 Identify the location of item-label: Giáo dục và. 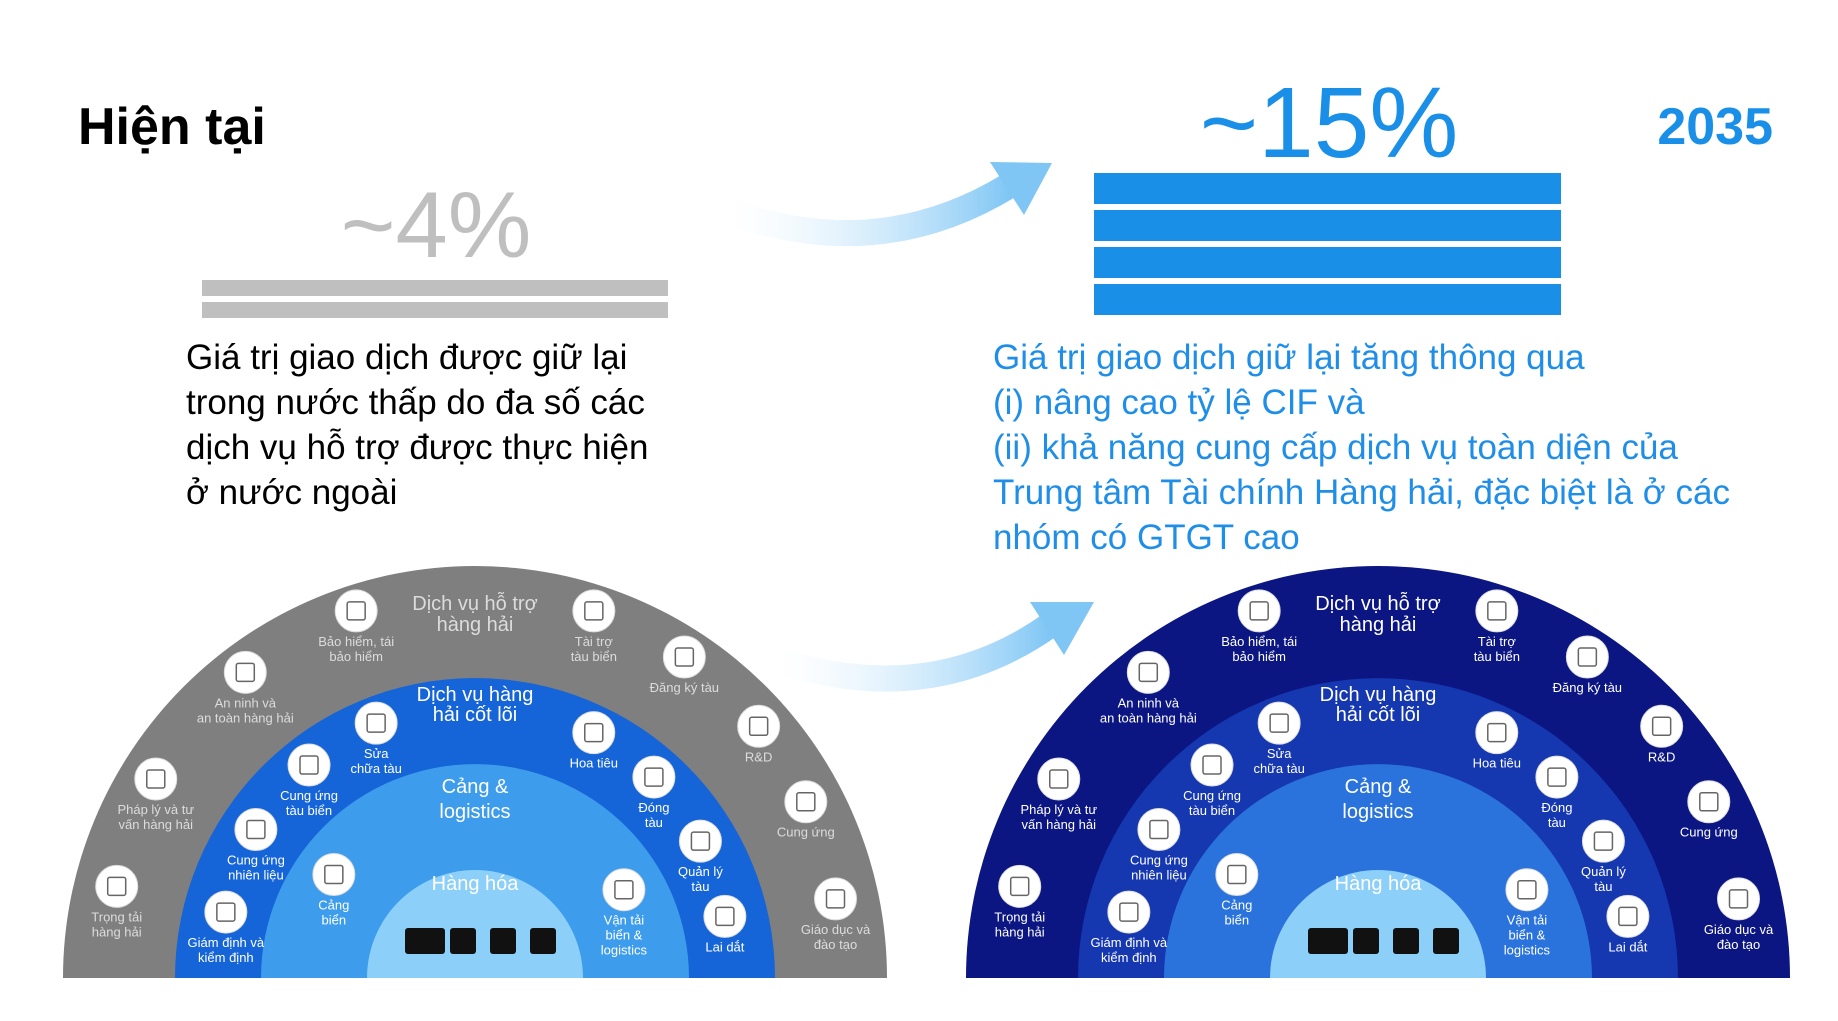
(1739, 929).